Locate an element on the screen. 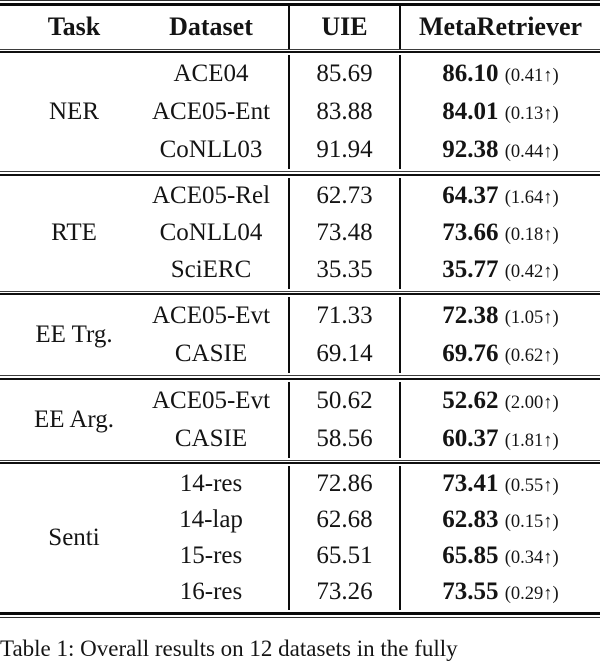 The width and height of the screenshot is (600, 662). table-row: 15-res 65.51 65.85 (0.34↑) is located at coordinates (300, 556).